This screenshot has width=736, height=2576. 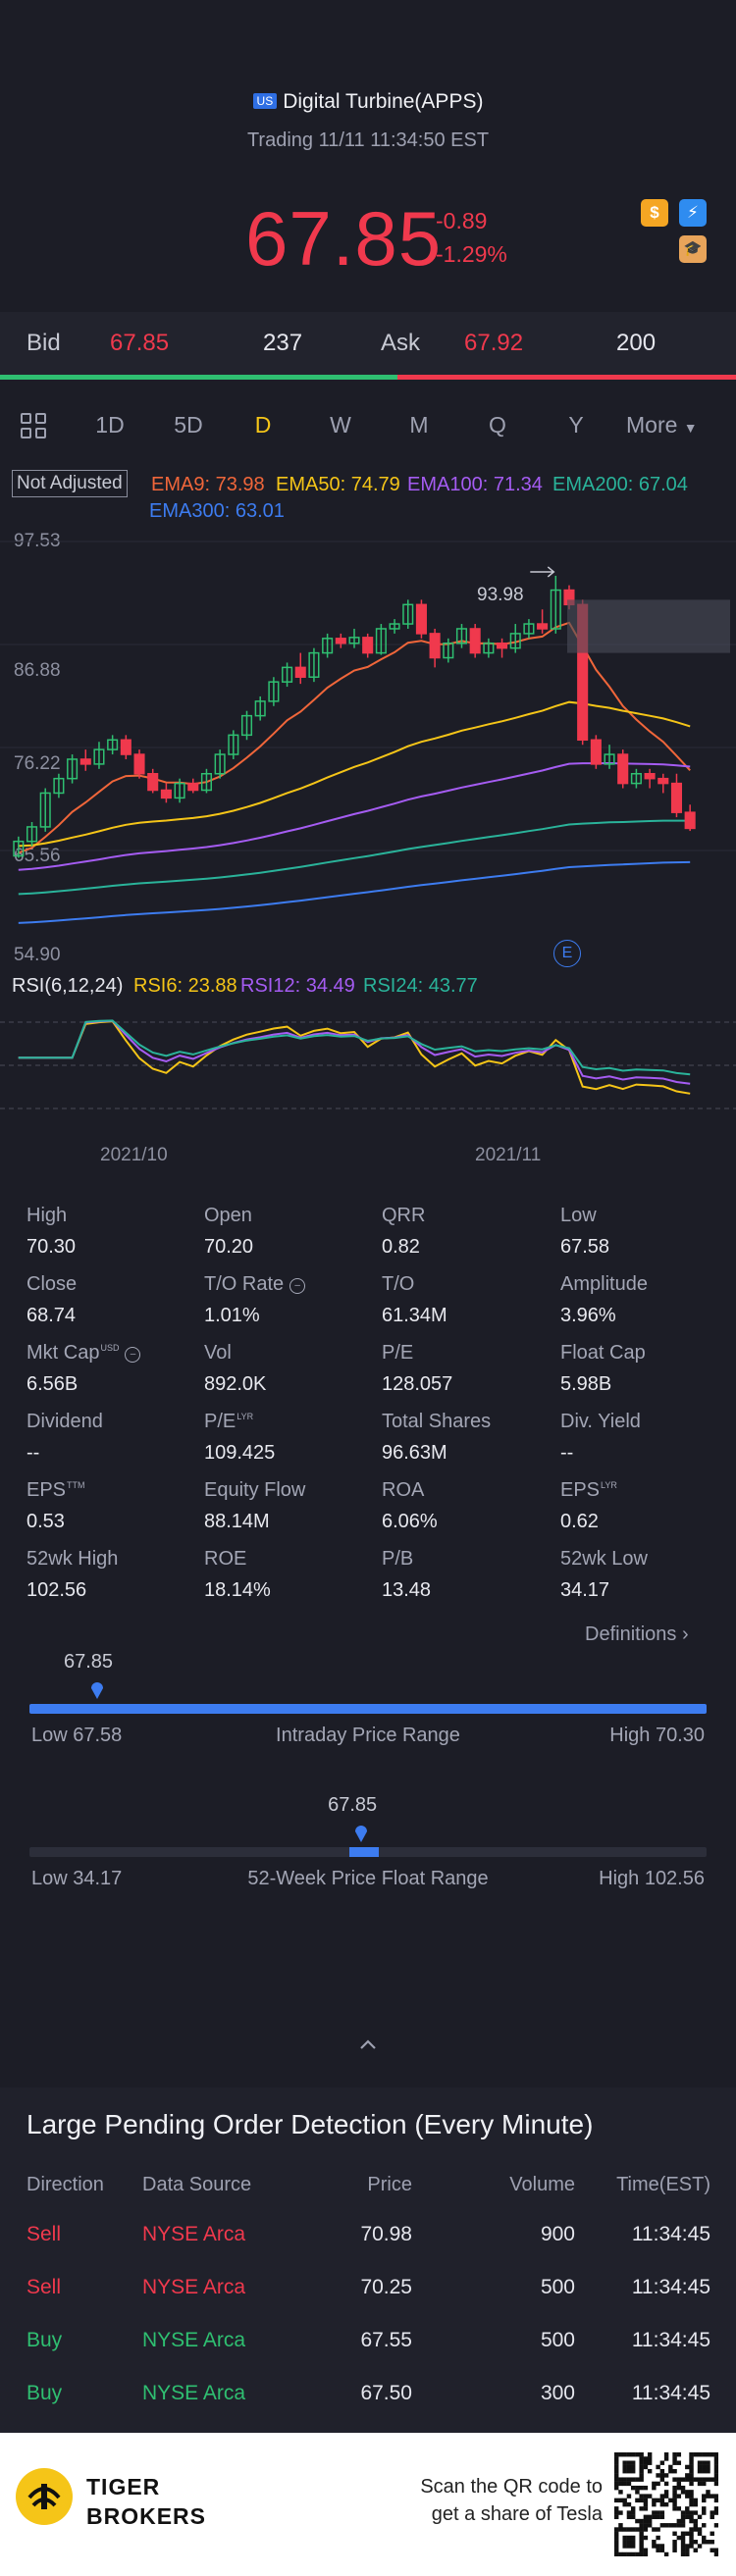 What do you see at coordinates (70, 483) in the screenshot?
I see `not-adjusted-toggle: Not Adjusted` at bounding box center [70, 483].